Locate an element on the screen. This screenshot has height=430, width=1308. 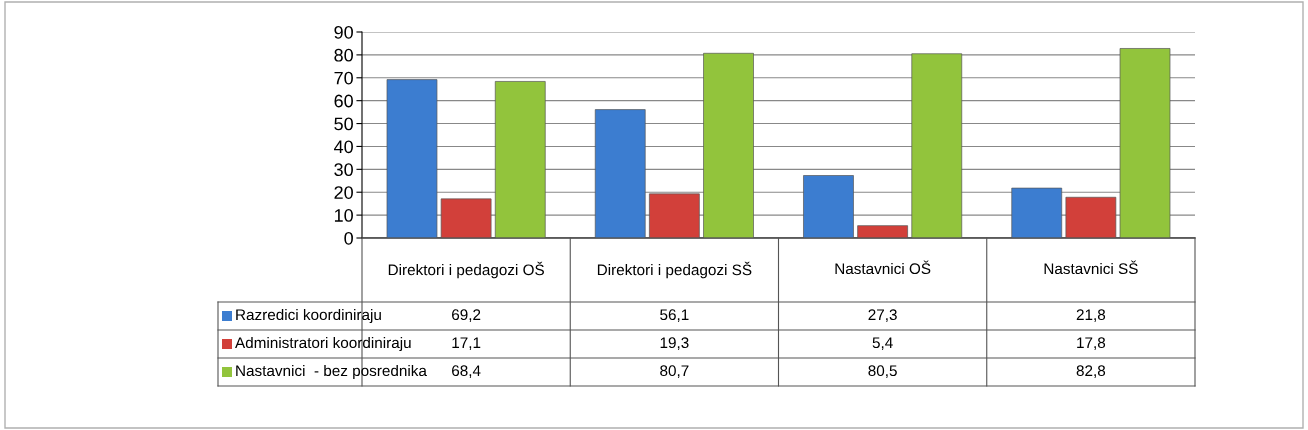
y-tick-label: 0 is located at coordinates (348, 238).